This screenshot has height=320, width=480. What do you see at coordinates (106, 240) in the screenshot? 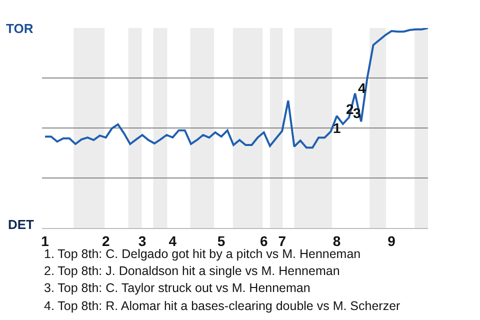
I see `x-tick-label: 2` at bounding box center [106, 240].